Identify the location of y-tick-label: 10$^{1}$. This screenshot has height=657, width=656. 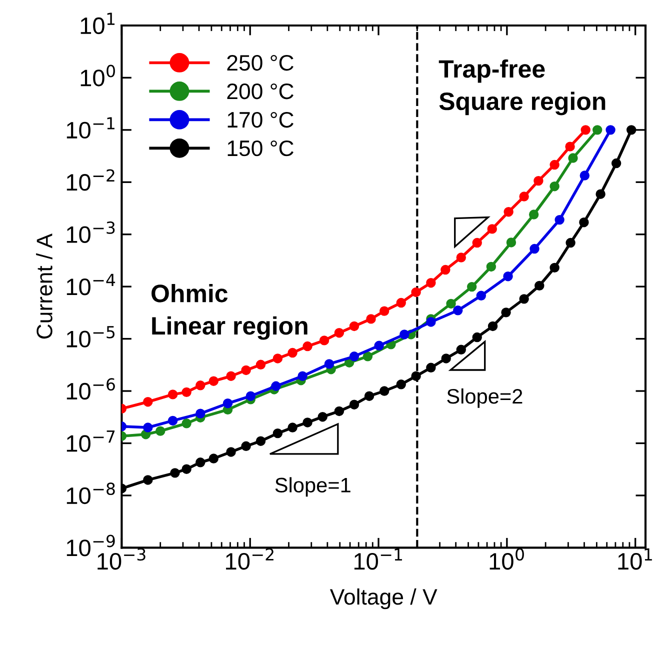
(97, 23).